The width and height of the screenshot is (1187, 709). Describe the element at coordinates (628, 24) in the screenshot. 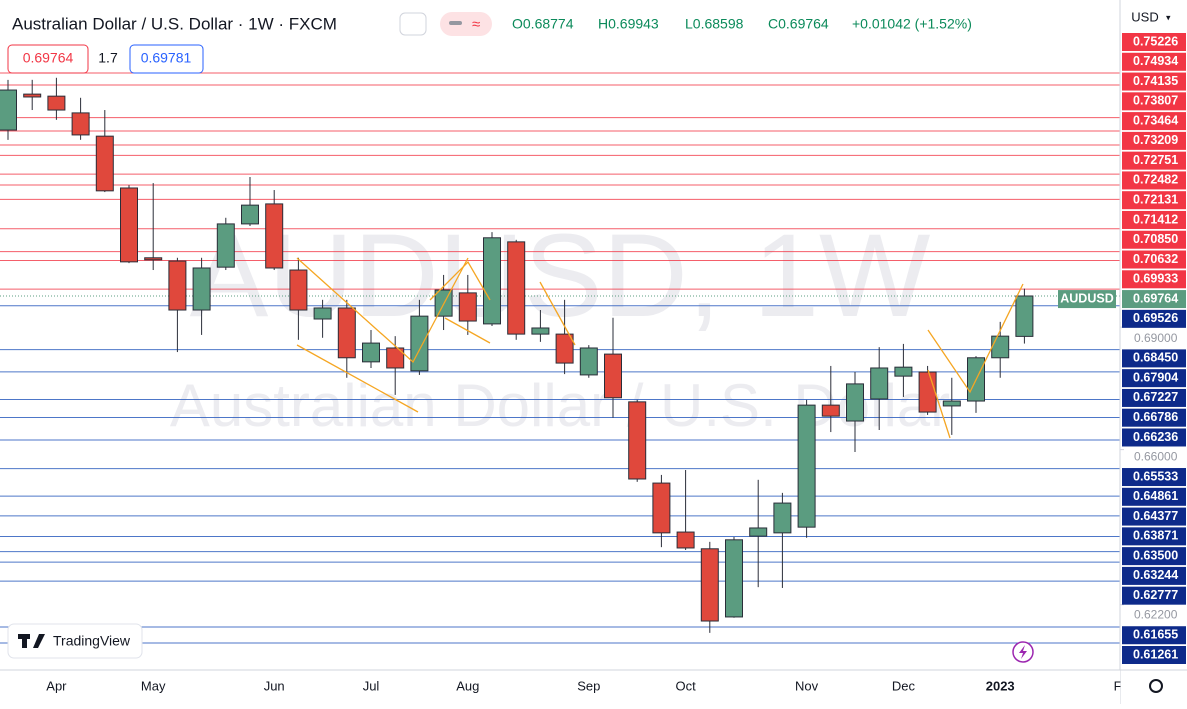

I see `high-value: H0.69943` at that location.